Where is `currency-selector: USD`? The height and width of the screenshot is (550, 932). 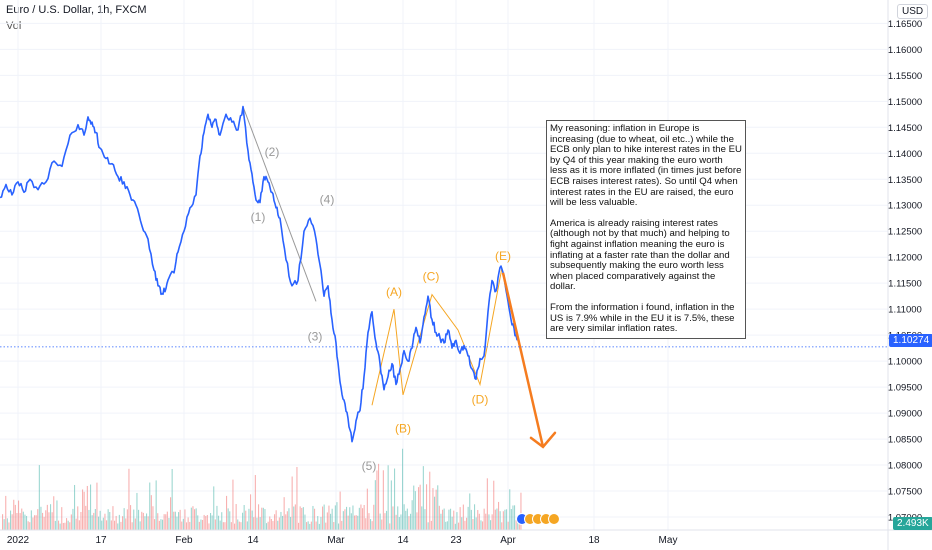 currency-selector: USD is located at coordinates (913, 11).